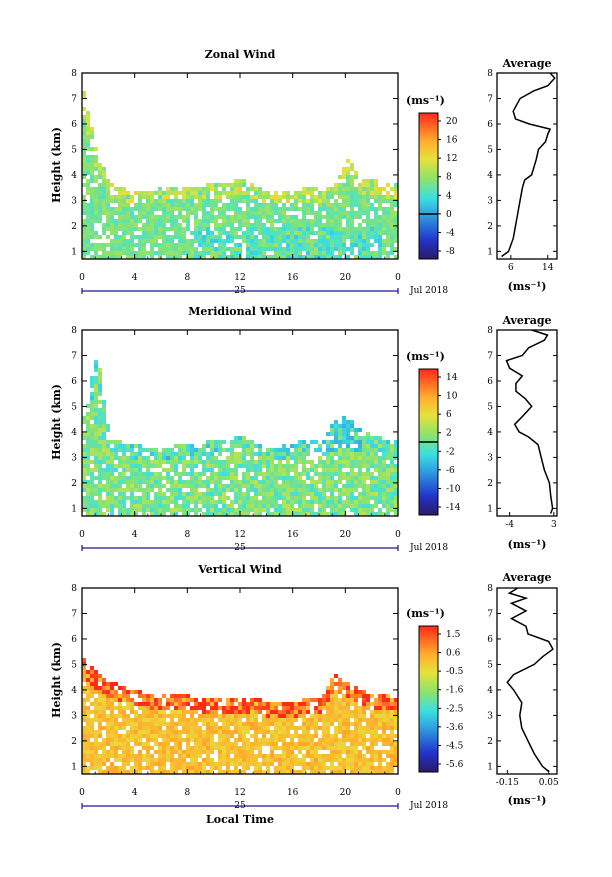  I want to click on zonal-ylabel: Height (km), so click(56, 165).